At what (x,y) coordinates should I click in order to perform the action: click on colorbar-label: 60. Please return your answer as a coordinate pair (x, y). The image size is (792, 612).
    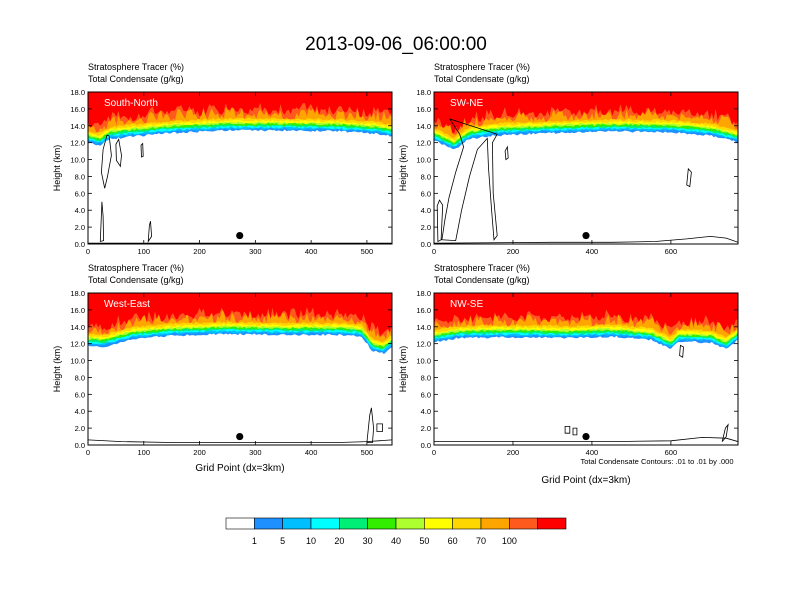
    Looking at the image, I should click on (453, 541).